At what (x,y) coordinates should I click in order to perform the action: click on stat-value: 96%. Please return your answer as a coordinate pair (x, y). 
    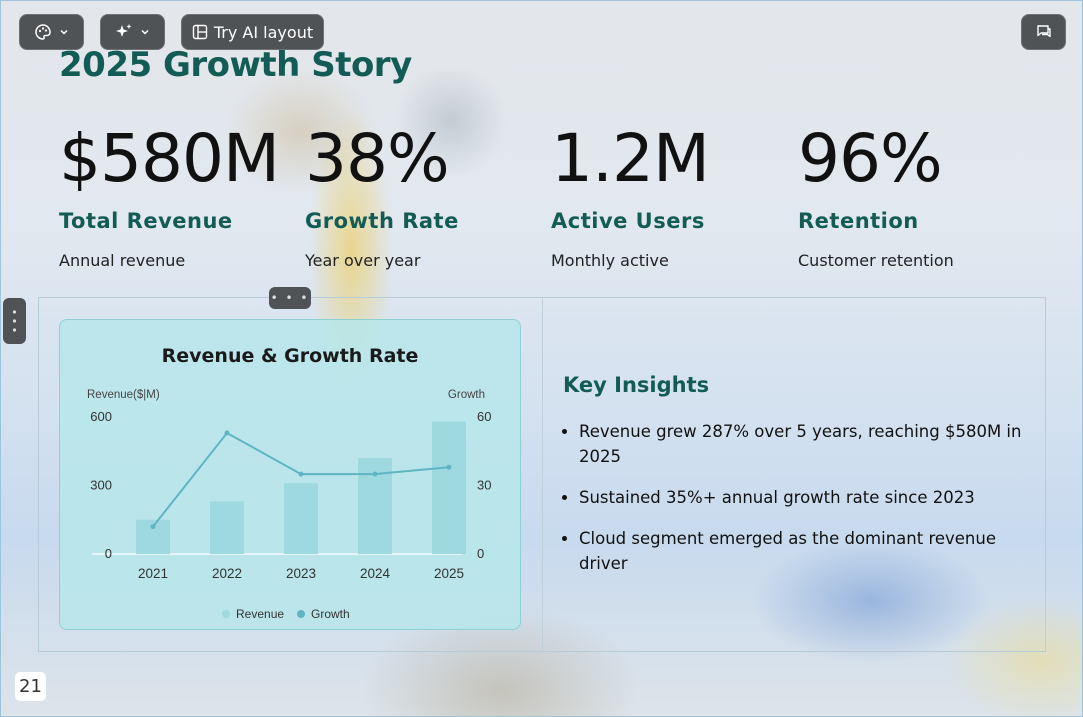
    Looking at the image, I should click on (870, 158).